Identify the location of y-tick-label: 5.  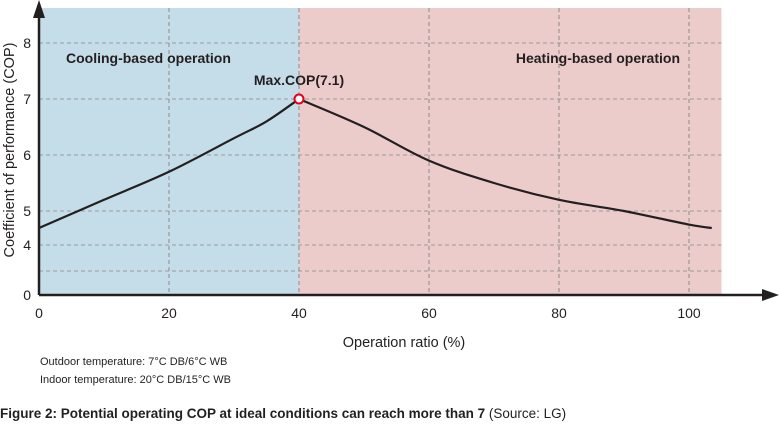
(27, 211).